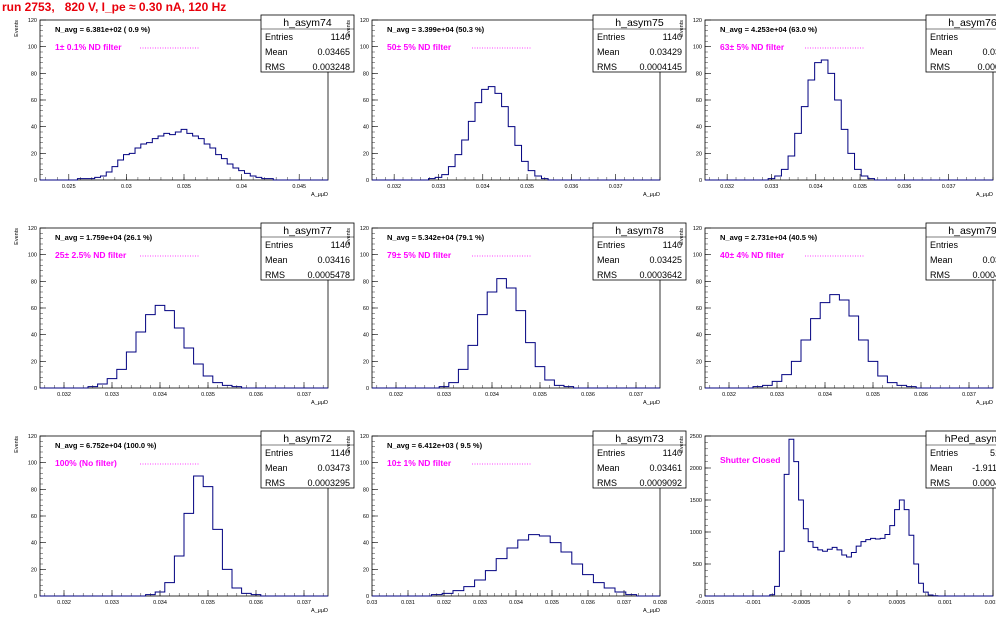 Image resolution: width=996 pixels, height=622 pixels. Describe the element at coordinates (672, 245) in the screenshot. I see `stats-value-h-asym78-0: 1140` at that location.